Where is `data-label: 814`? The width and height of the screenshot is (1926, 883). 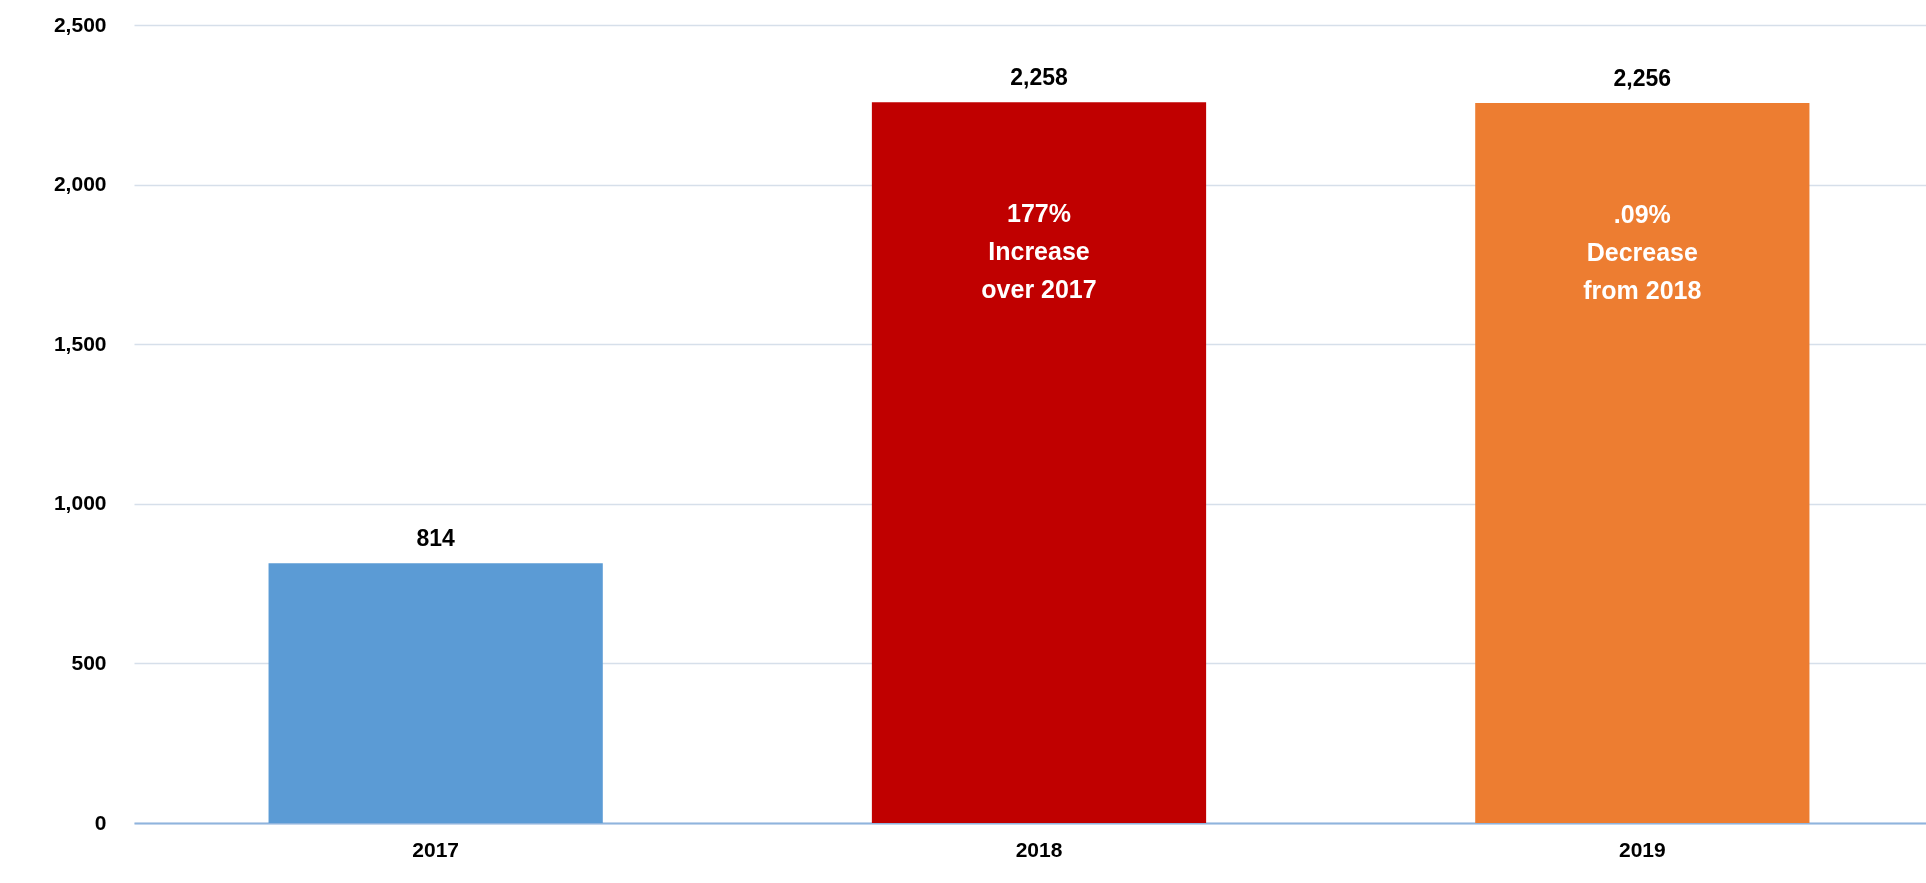
data-label: 814 is located at coordinates (436, 538).